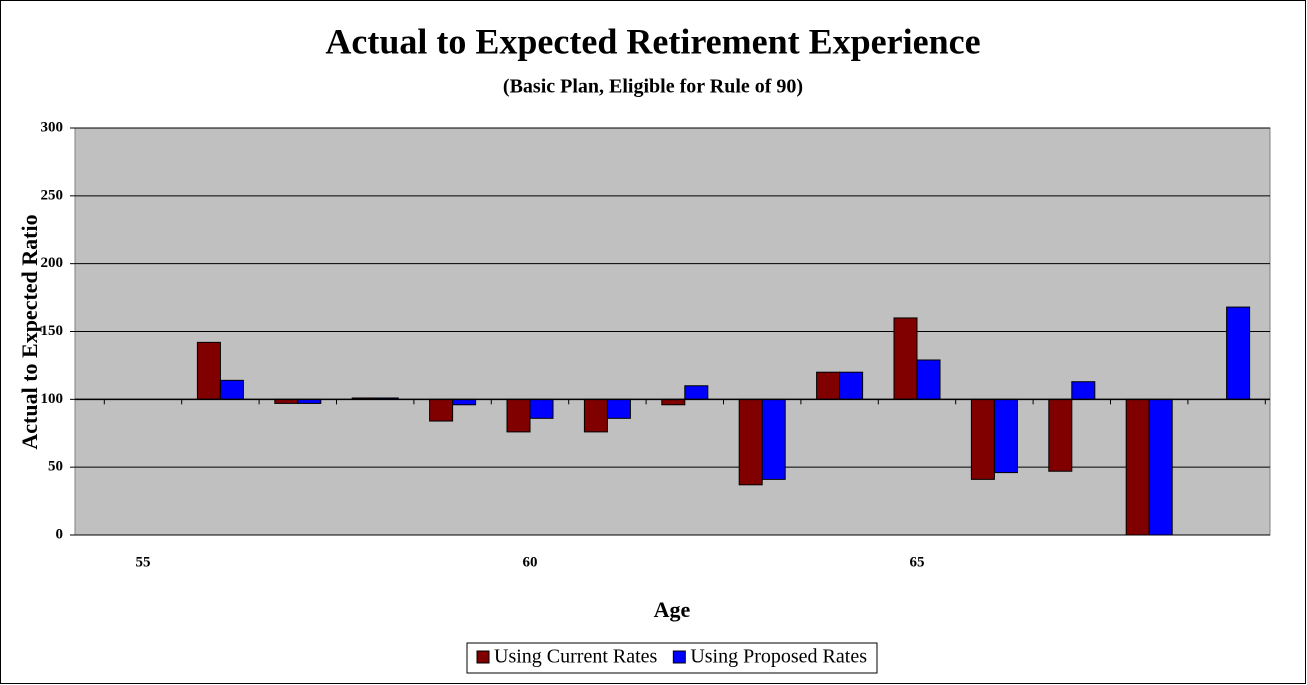 The image size is (1307, 685). Describe the element at coordinates (52, 399) in the screenshot. I see `y-tick-label: 100` at that location.